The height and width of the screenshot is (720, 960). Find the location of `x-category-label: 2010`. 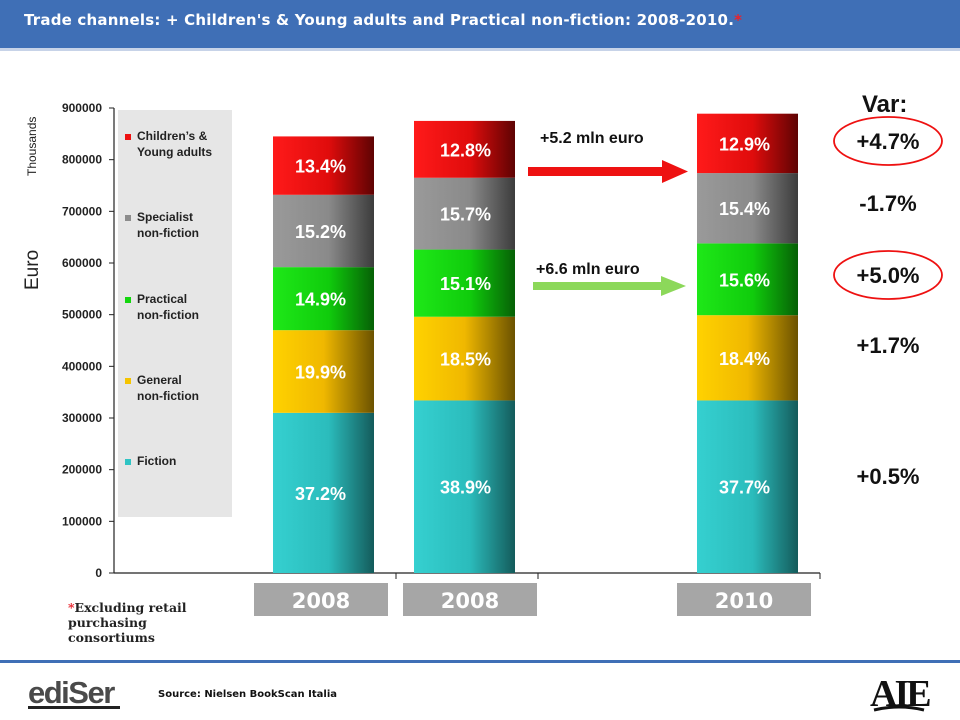

x-category-label: 2010 is located at coordinates (744, 601).